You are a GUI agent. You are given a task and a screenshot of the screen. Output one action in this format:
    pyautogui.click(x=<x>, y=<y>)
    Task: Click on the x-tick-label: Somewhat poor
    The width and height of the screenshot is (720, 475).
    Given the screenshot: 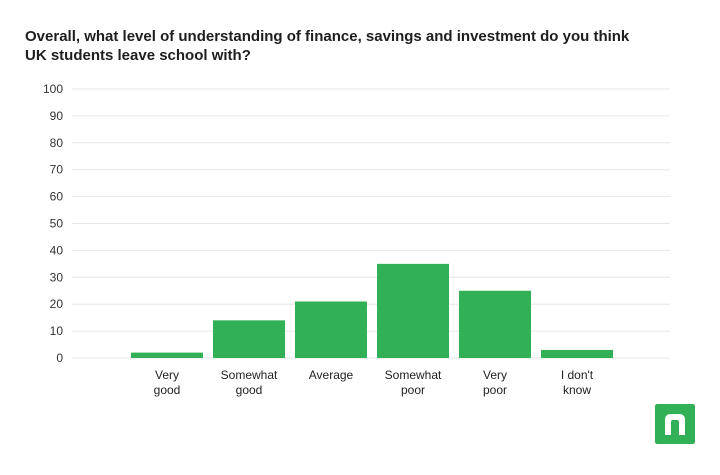 What is the action you would take?
    pyautogui.click(x=413, y=382)
    